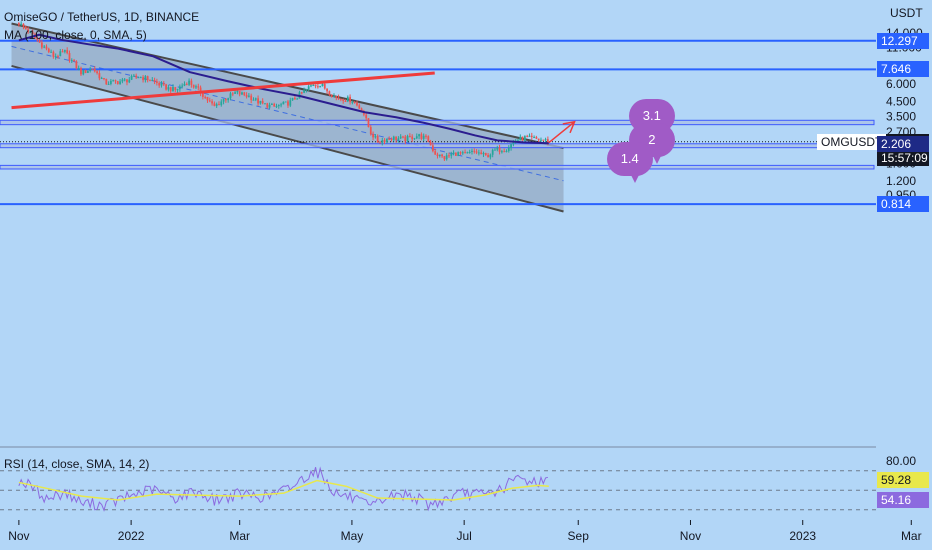 The height and width of the screenshot is (550, 932). What do you see at coordinates (102, 17) in the screenshot?
I see `symbol-title: OmiseGO / TetherUS, 1D, BINANCE` at bounding box center [102, 17].